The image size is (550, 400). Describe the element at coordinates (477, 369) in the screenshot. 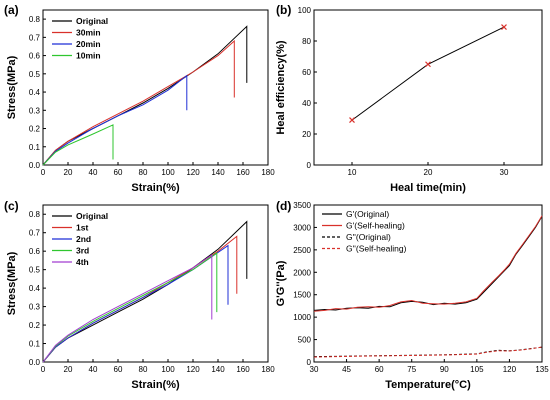

I see `x-tick-label: 105` at that location.